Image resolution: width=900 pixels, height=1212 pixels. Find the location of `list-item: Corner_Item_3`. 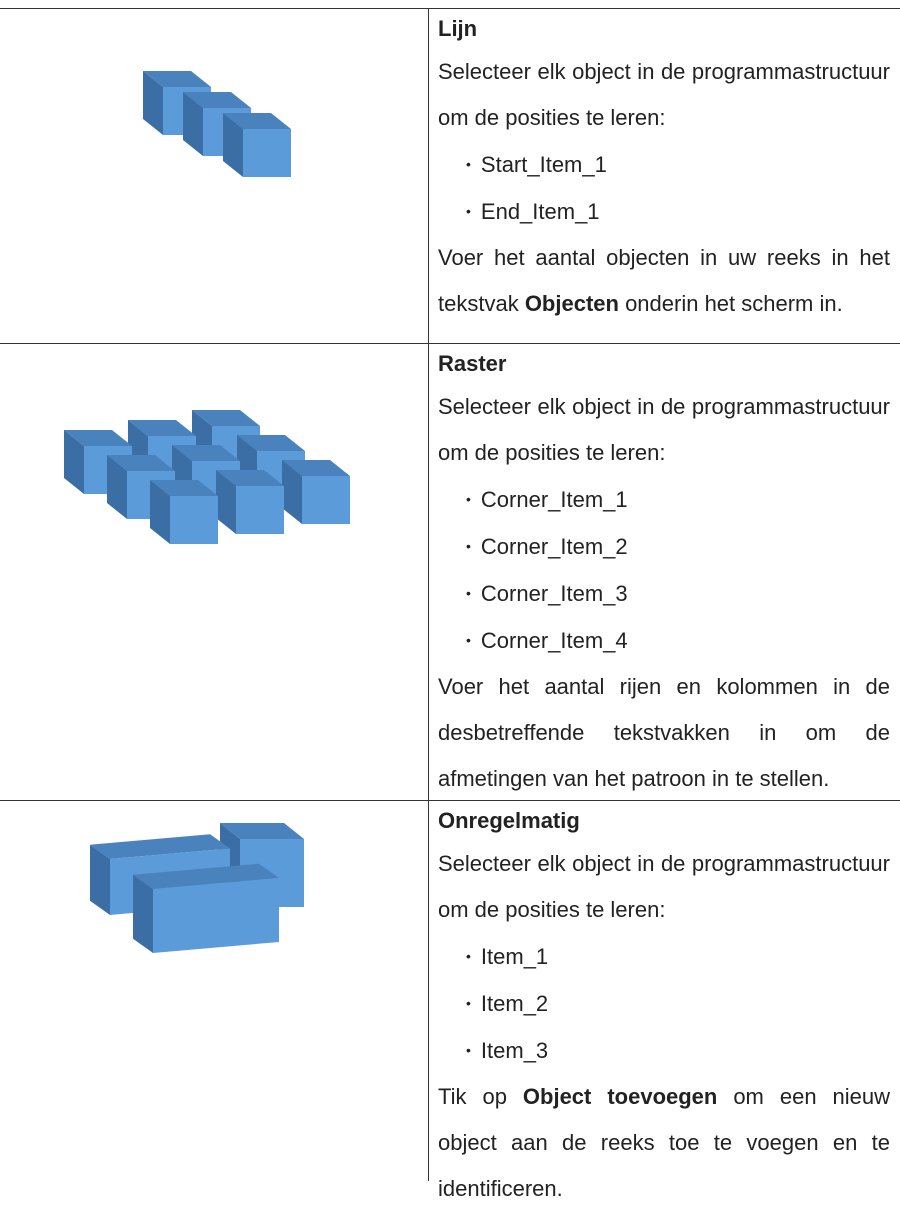

list-item: Corner_Item_3 is located at coordinates (678, 593).